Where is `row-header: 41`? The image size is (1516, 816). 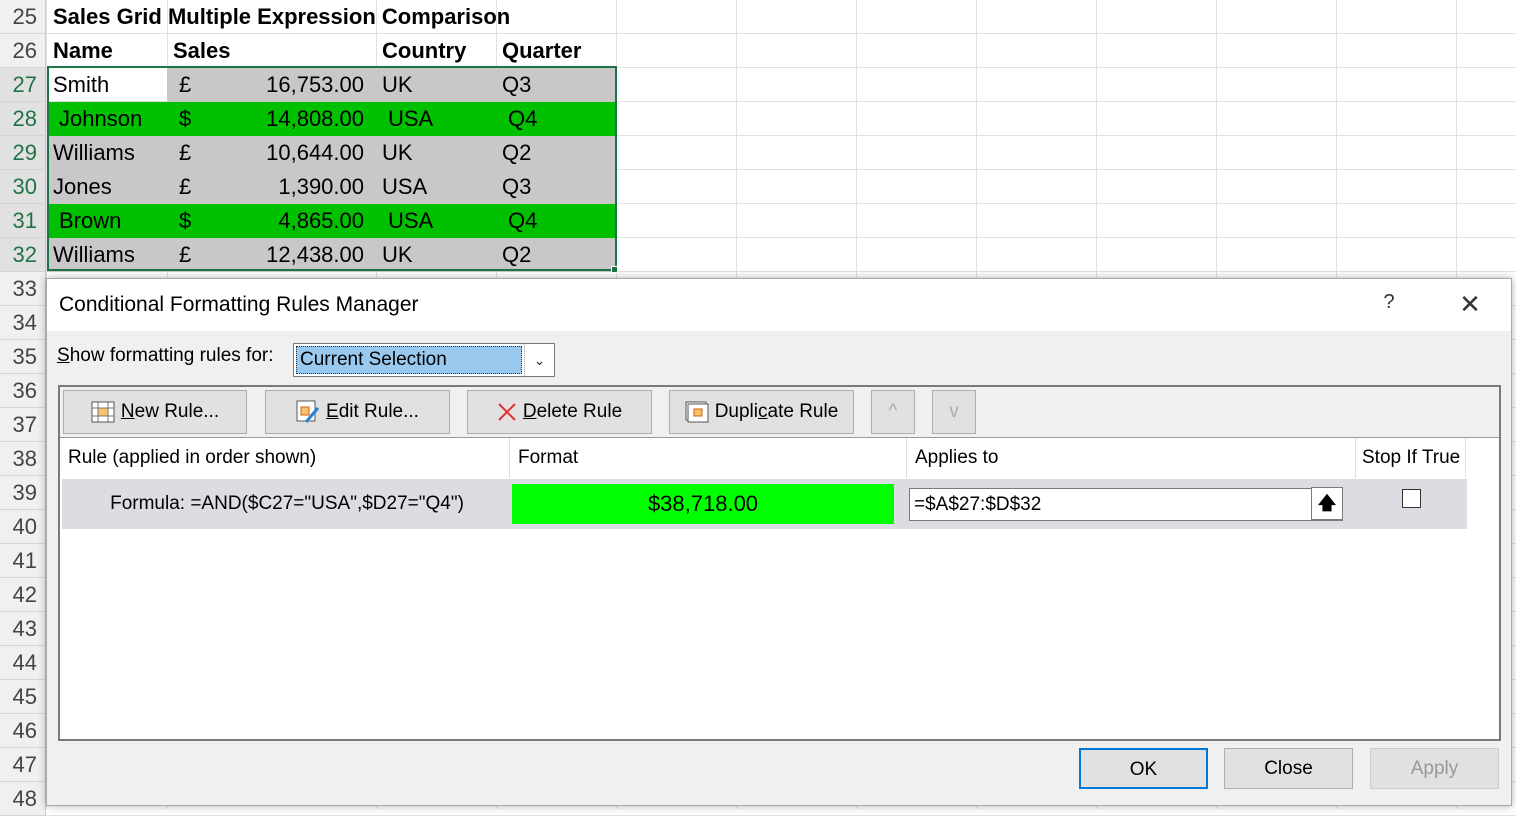
row-header: 41 is located at coordinates (23, 561).